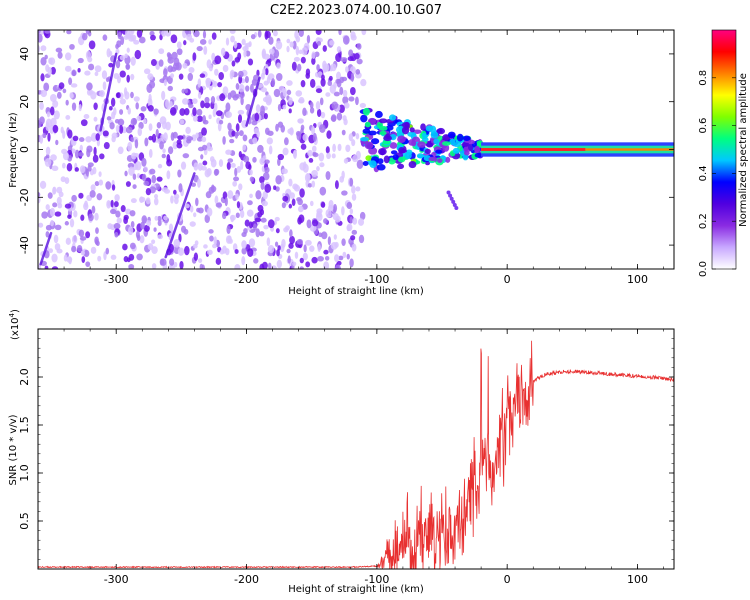 Image resolution: width=750 pixels, height=600 pixels. Describe the element at coordinates (15, 328) in the screenshot. I see `snr-y-scale-base: (x10` at that location.